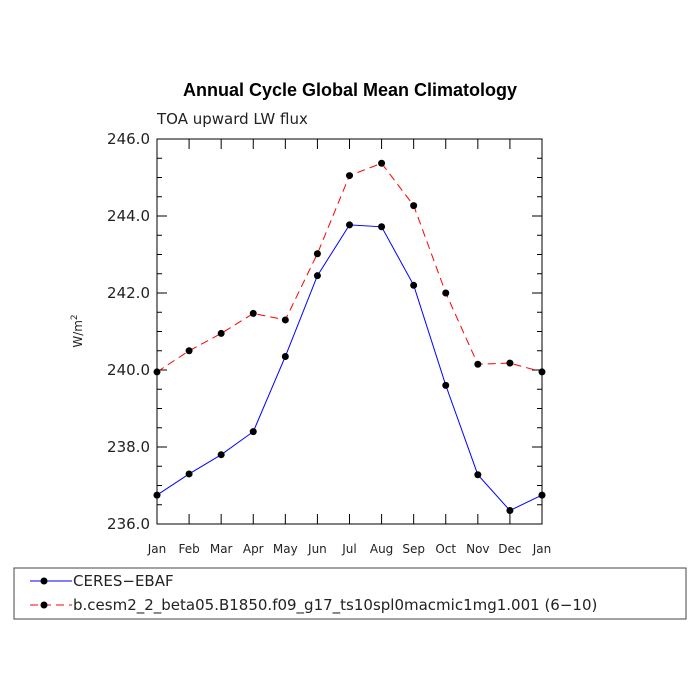 Image resolution: width=700 pixels, height=700 pixels. Describe the element at coordinates (188, 549) in the screenshot. I see `x-tick-label: Feb` at that location.